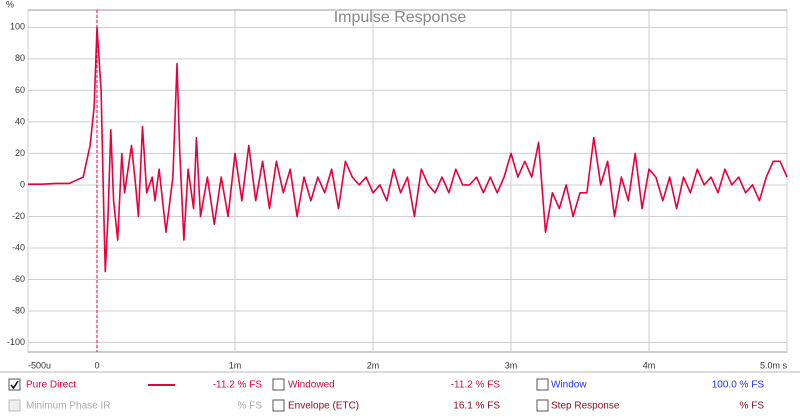  What do you see at coordinates (20, 153) in the screenshot?
I see `y-tick-label: 20` at bounding box center [20, 153].